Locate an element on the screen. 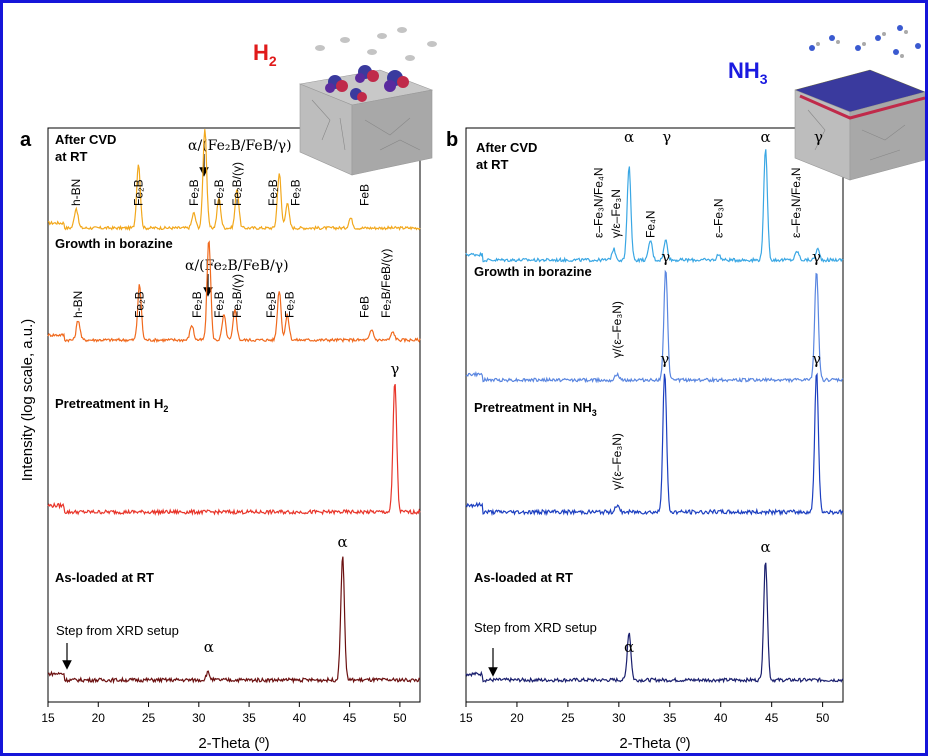 The image size is (928, 756). panel-a-trace-4-label: As-loaded at RT is located at coordinates (104, 577).